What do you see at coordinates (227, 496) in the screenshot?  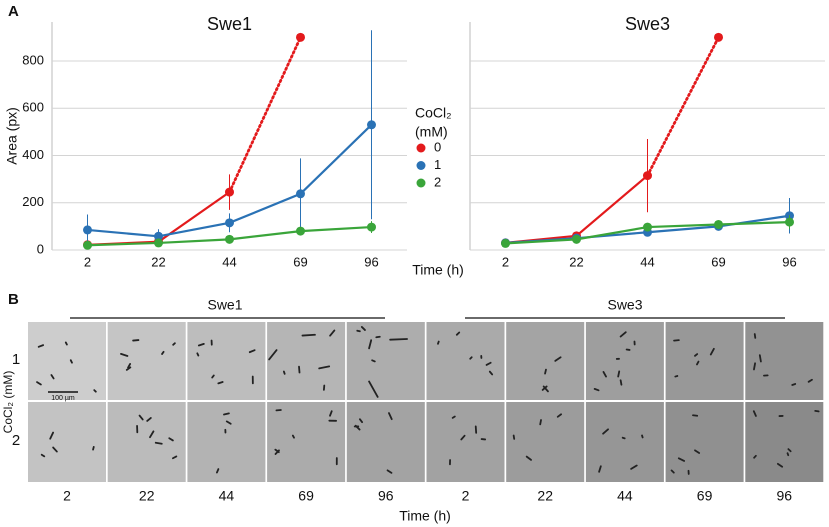 I see `time-label: 44` at bounding box center [227, 496].